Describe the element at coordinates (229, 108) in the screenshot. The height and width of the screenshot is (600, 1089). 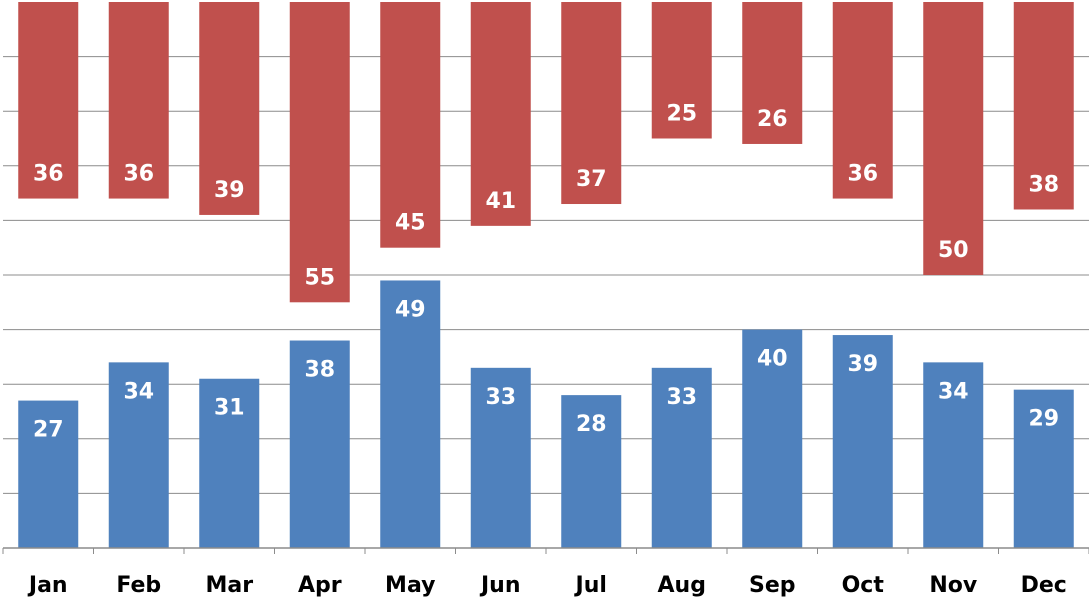
I see `bar-top-mar` at that location.